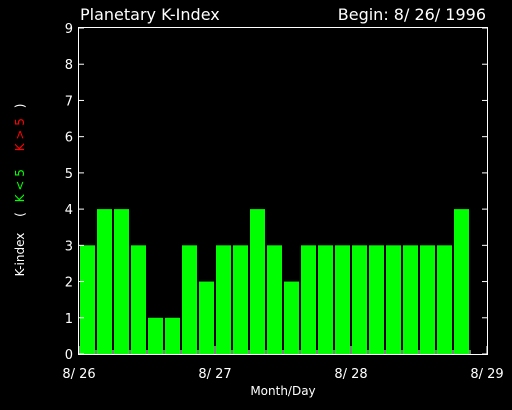  I want to click on x-tick-label: 8/ 29, so click(486, 374).